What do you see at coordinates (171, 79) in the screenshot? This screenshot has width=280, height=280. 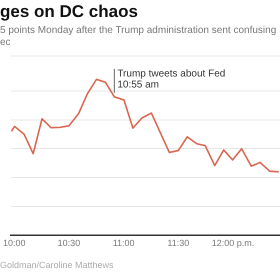 I see `annotation: Trump tweets about Fed 10:55 am` at bounding box center [171, 79].